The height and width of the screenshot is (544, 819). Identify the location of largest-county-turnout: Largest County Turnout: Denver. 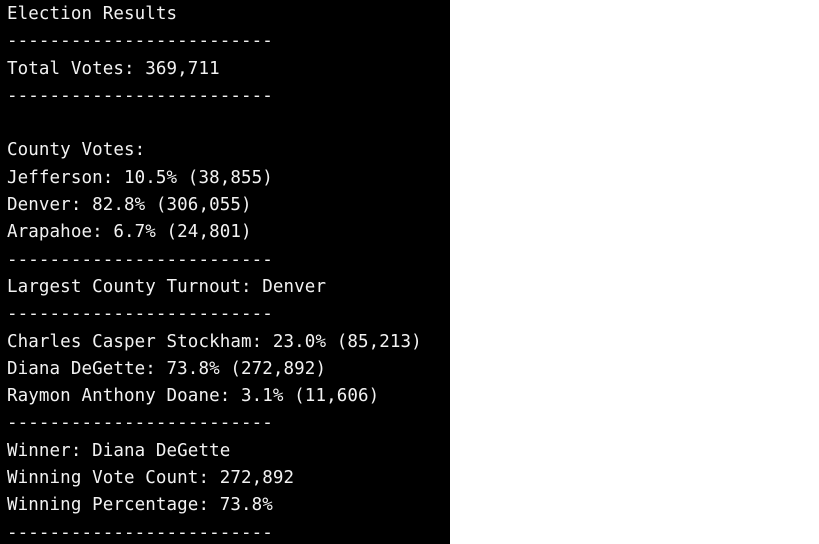
(167, 286).